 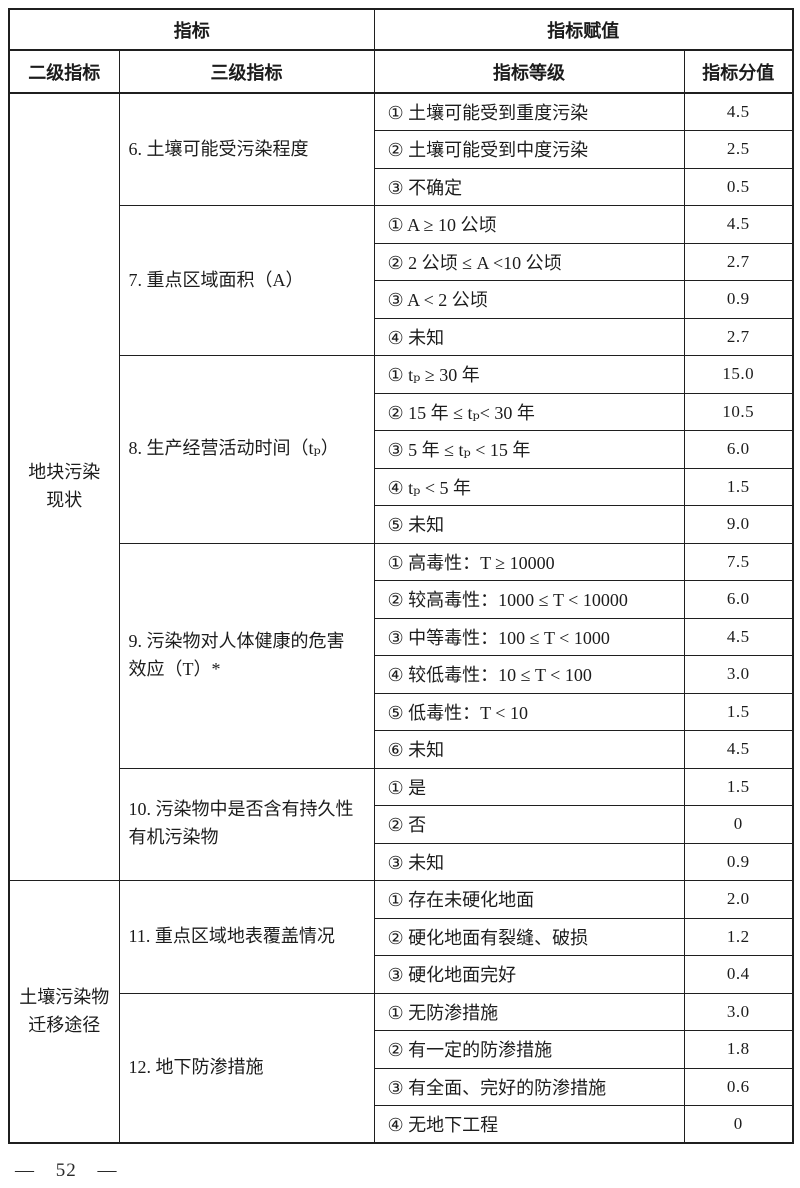 I want to click on option-cell: ① A ≥ 10 公顷, so click(x=529, y=224).